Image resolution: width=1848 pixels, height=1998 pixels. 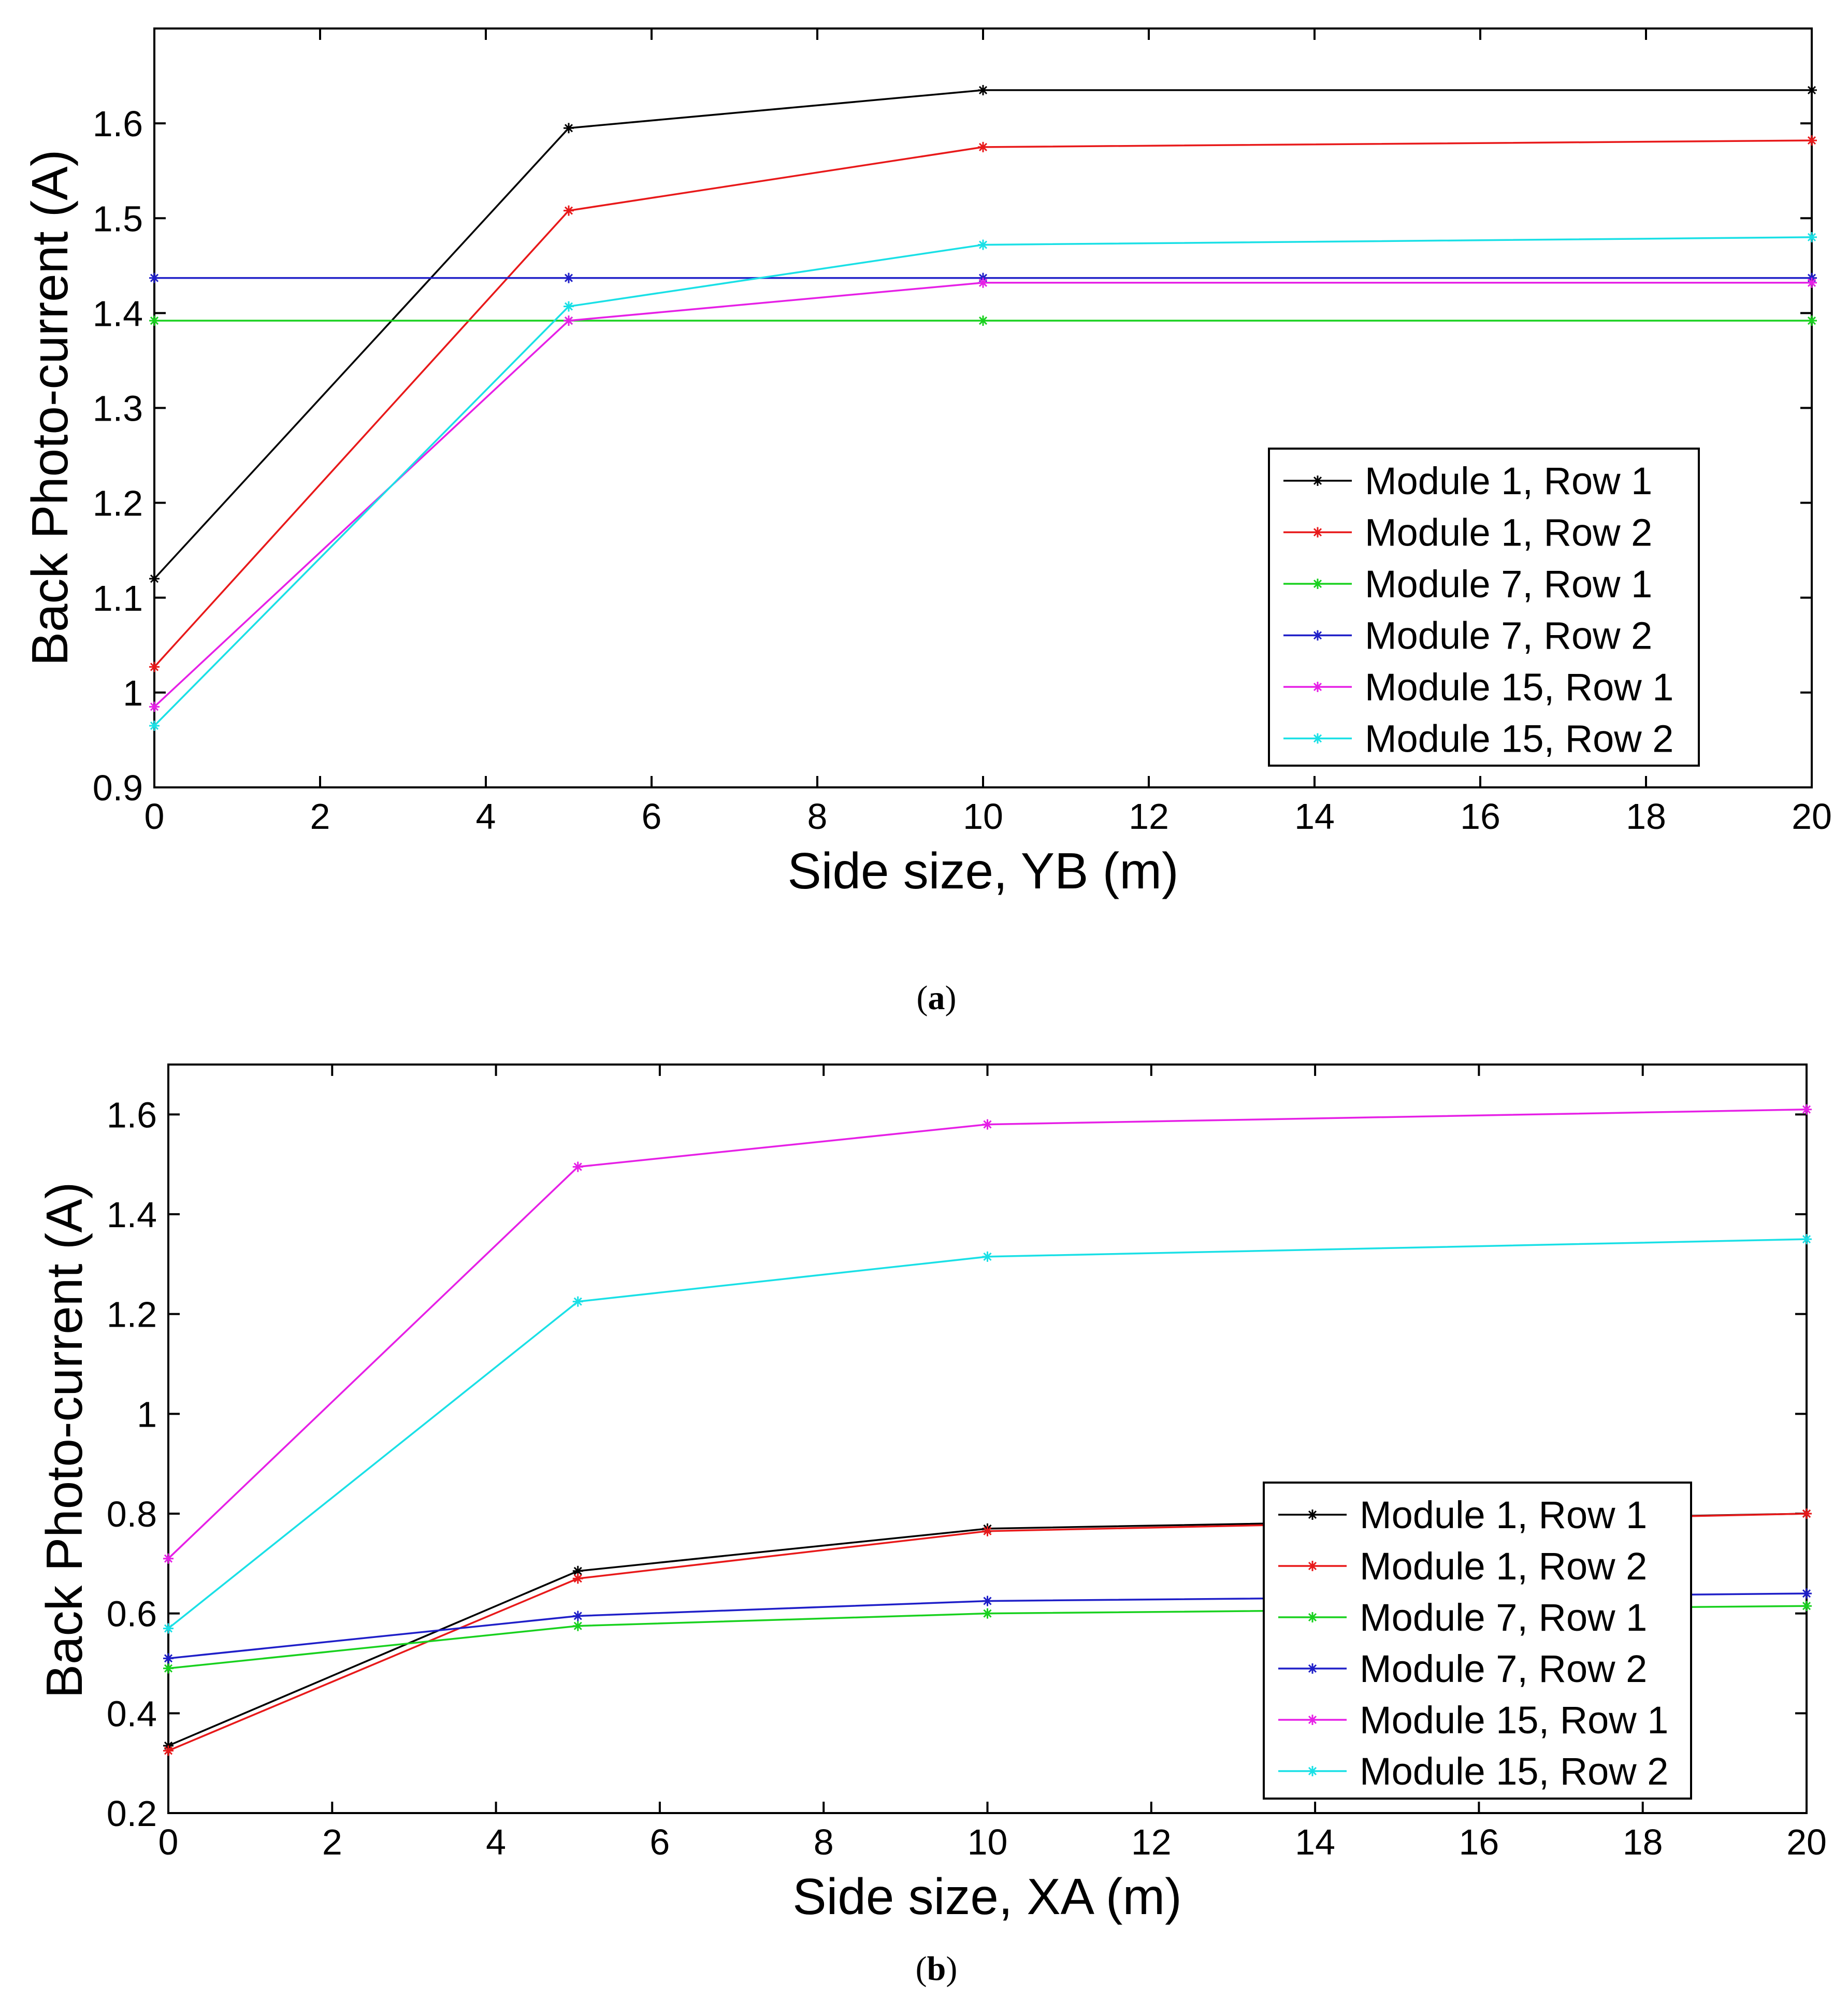 What do you see at coordinates (118, 124) in the screenshot?
I see `y-tick-label: 1.6` at bounding box center [118, 124].